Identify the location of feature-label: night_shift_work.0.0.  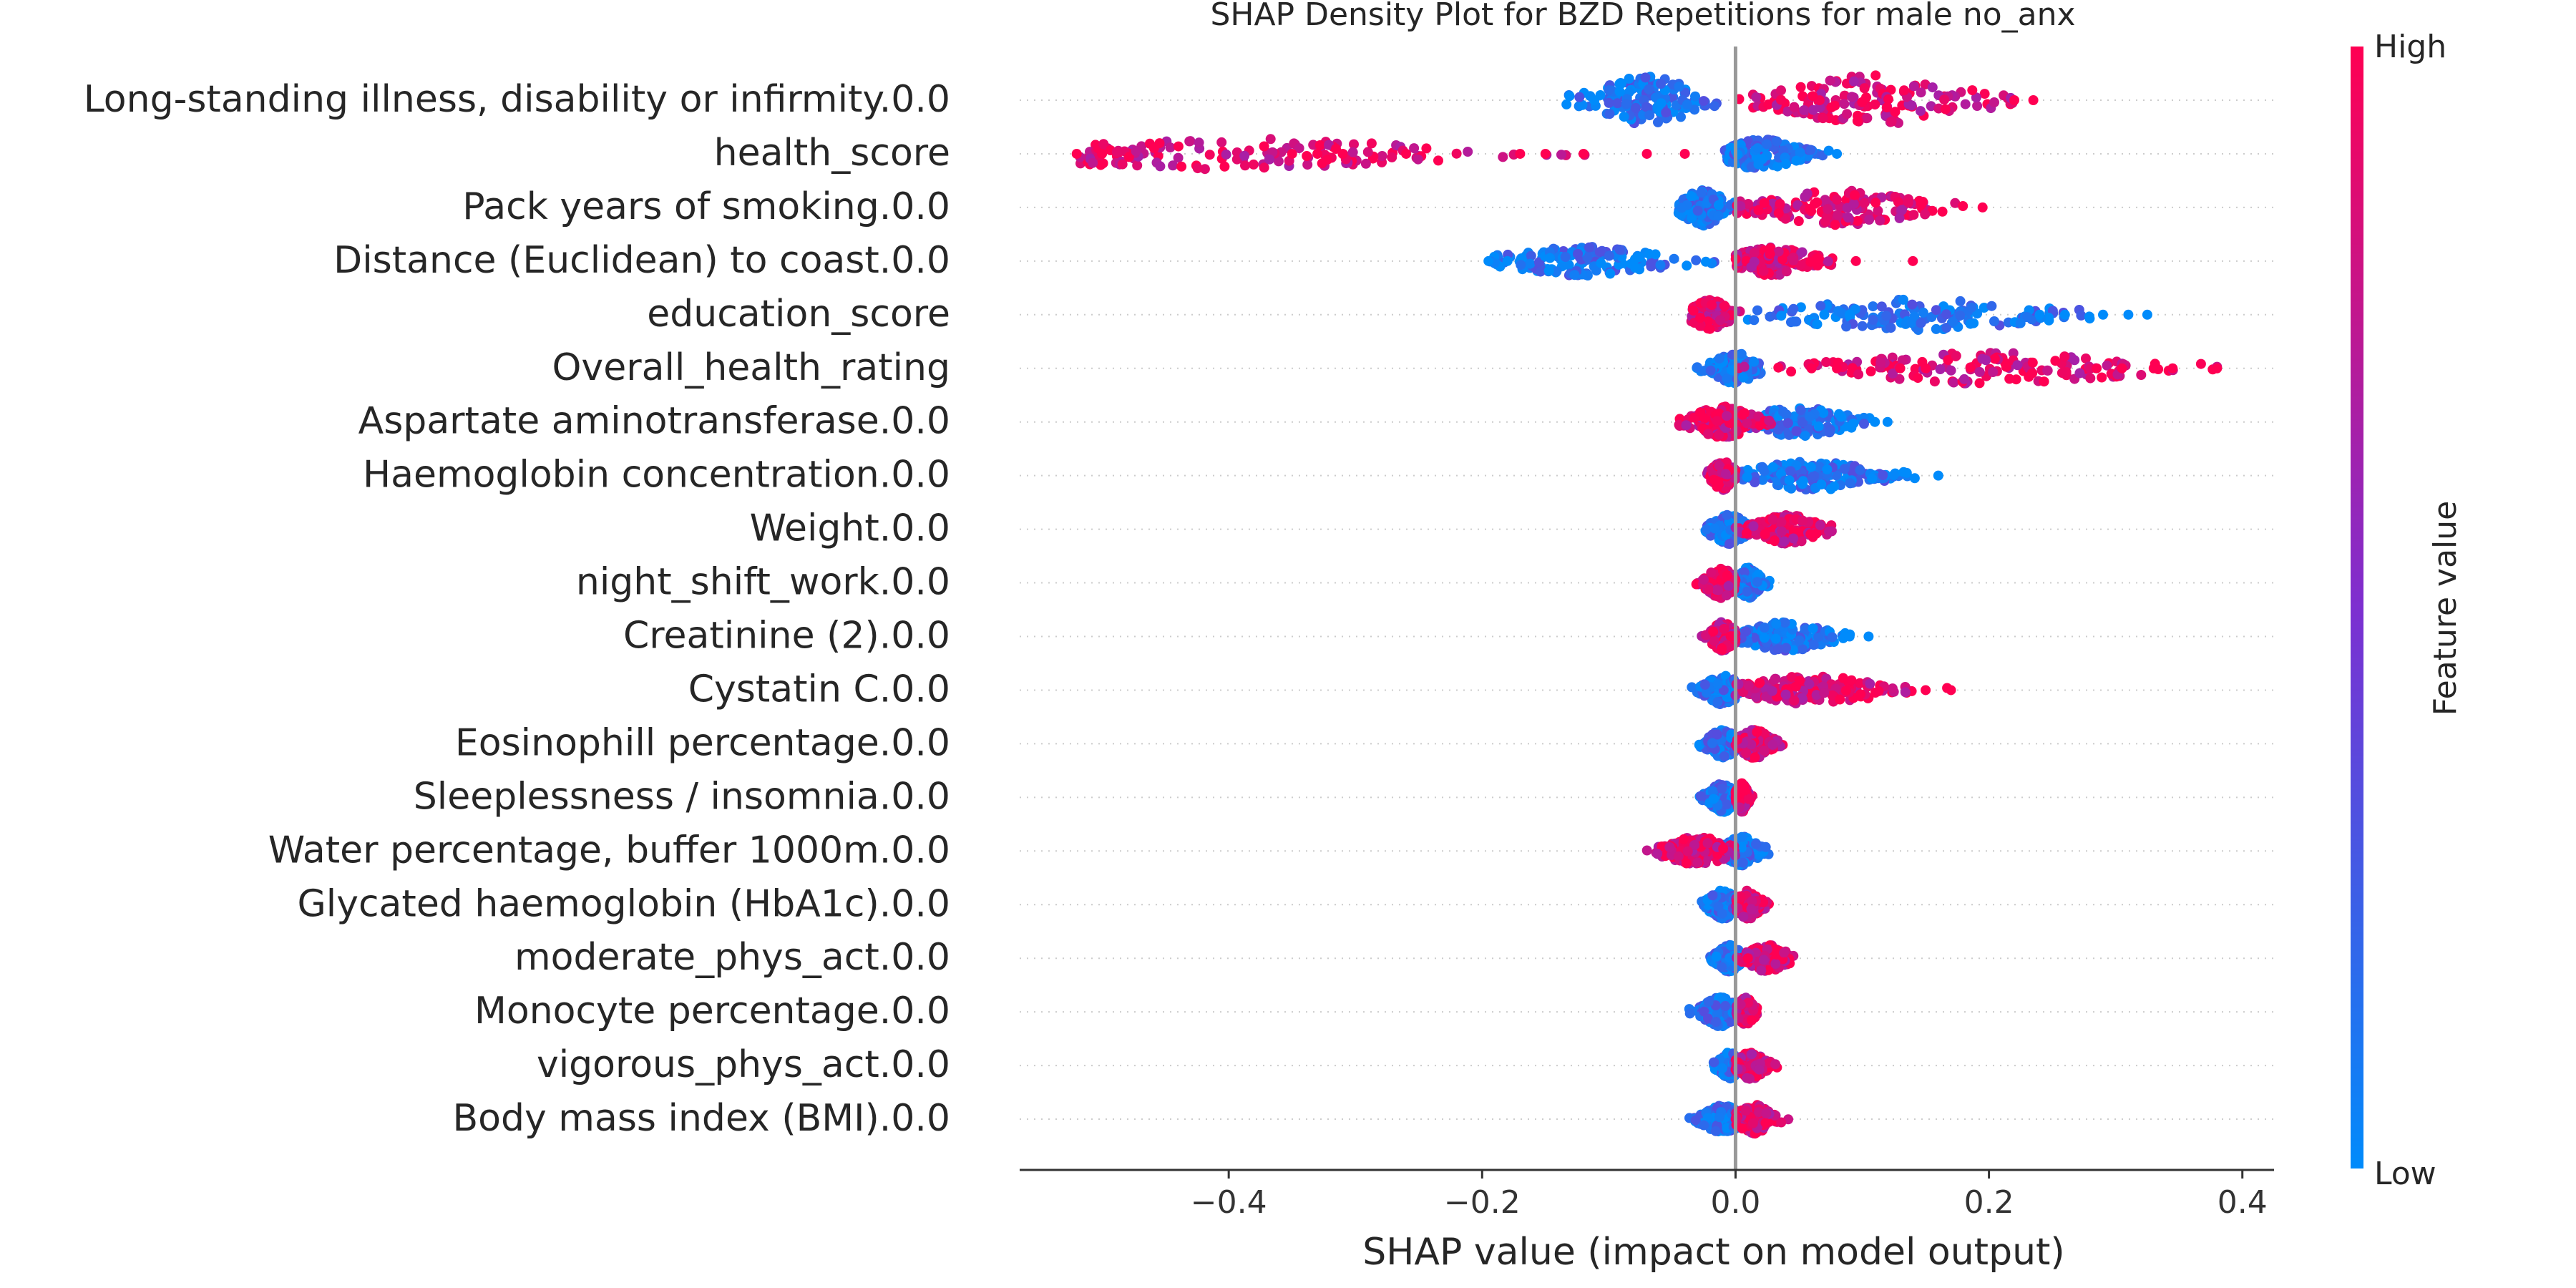
(763, 582).